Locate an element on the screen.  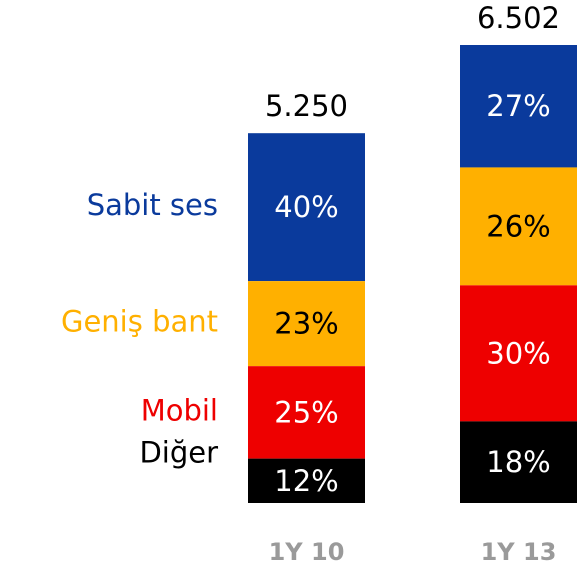
segment-label: 12% is located at coordinates (306, 481).